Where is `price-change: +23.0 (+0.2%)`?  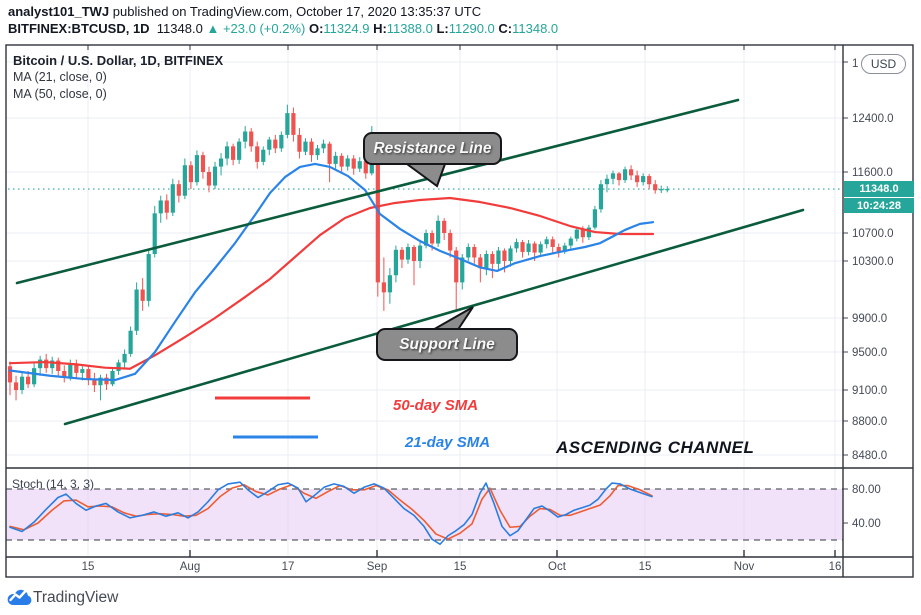
price-change: +23.0 (+0.2%) is located at coordinates (264, 28).